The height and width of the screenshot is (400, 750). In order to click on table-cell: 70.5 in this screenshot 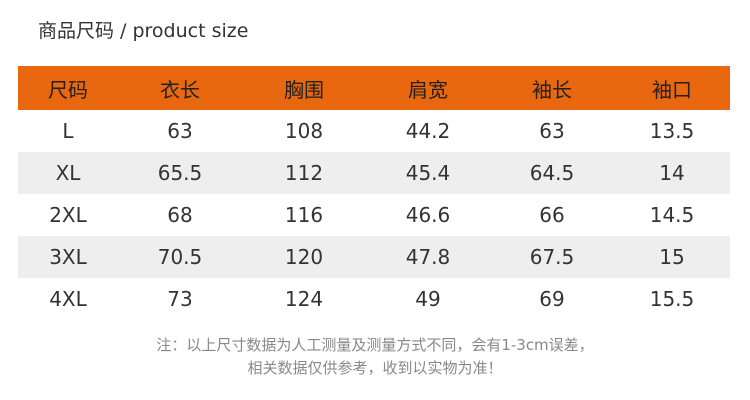, I will do `click(180, 257)`.